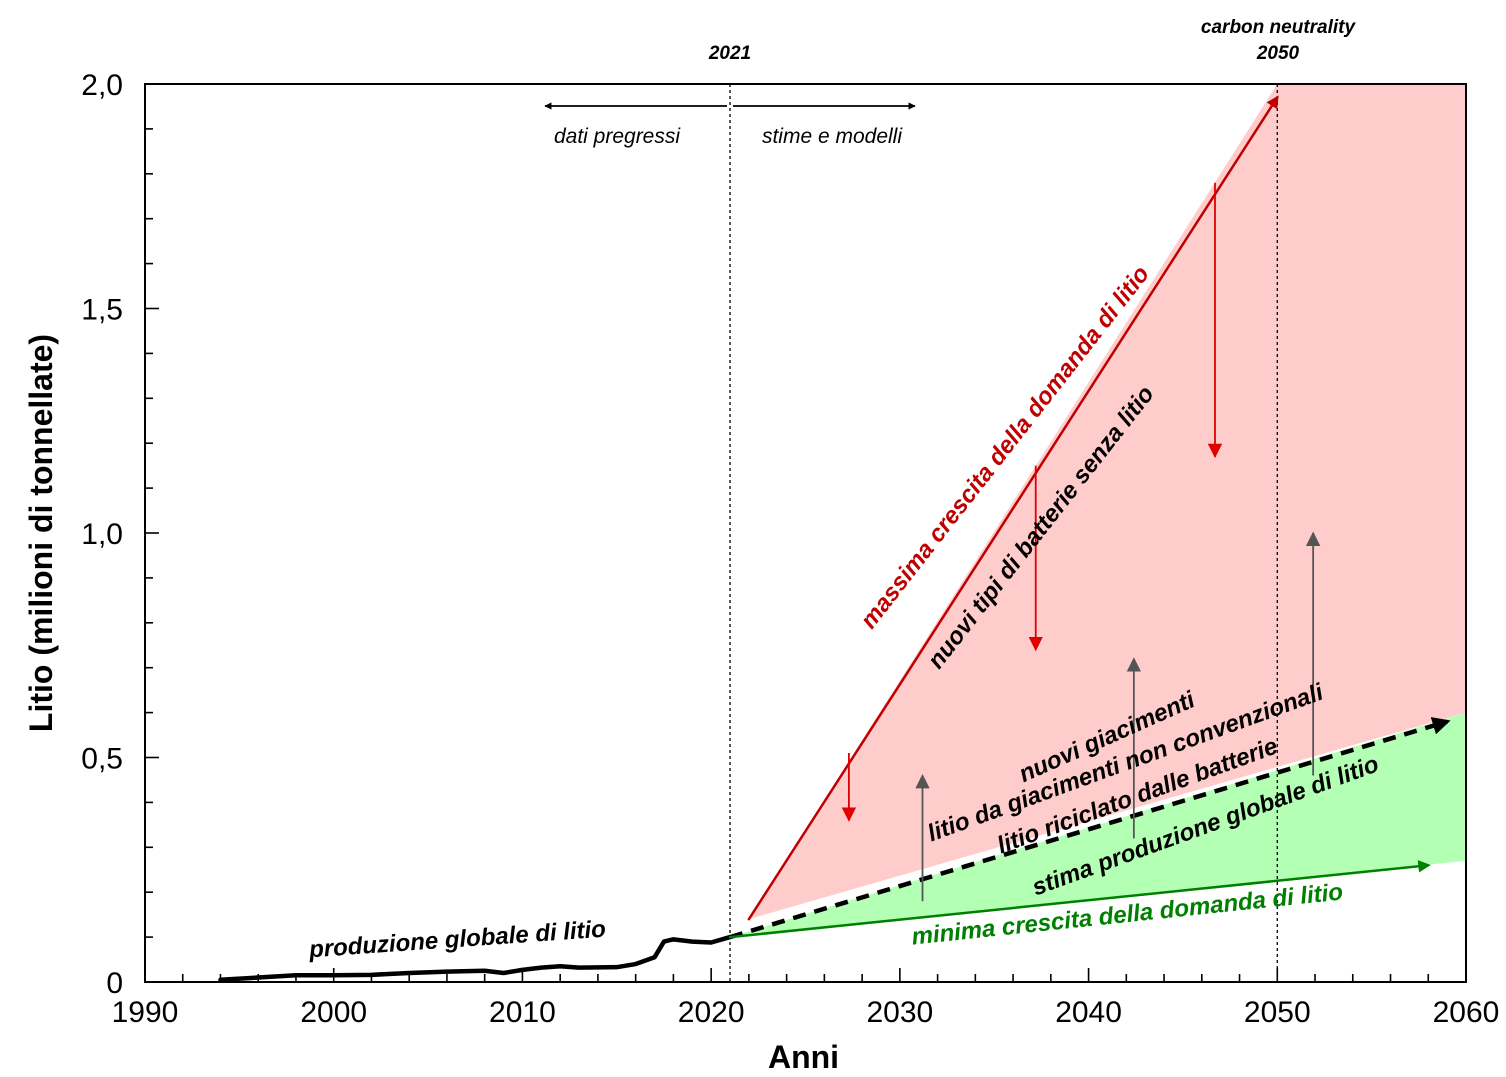 This screenshot has width=1506, height=1077. I want to click on y-tick-label: 1,0, so click(102, 534).